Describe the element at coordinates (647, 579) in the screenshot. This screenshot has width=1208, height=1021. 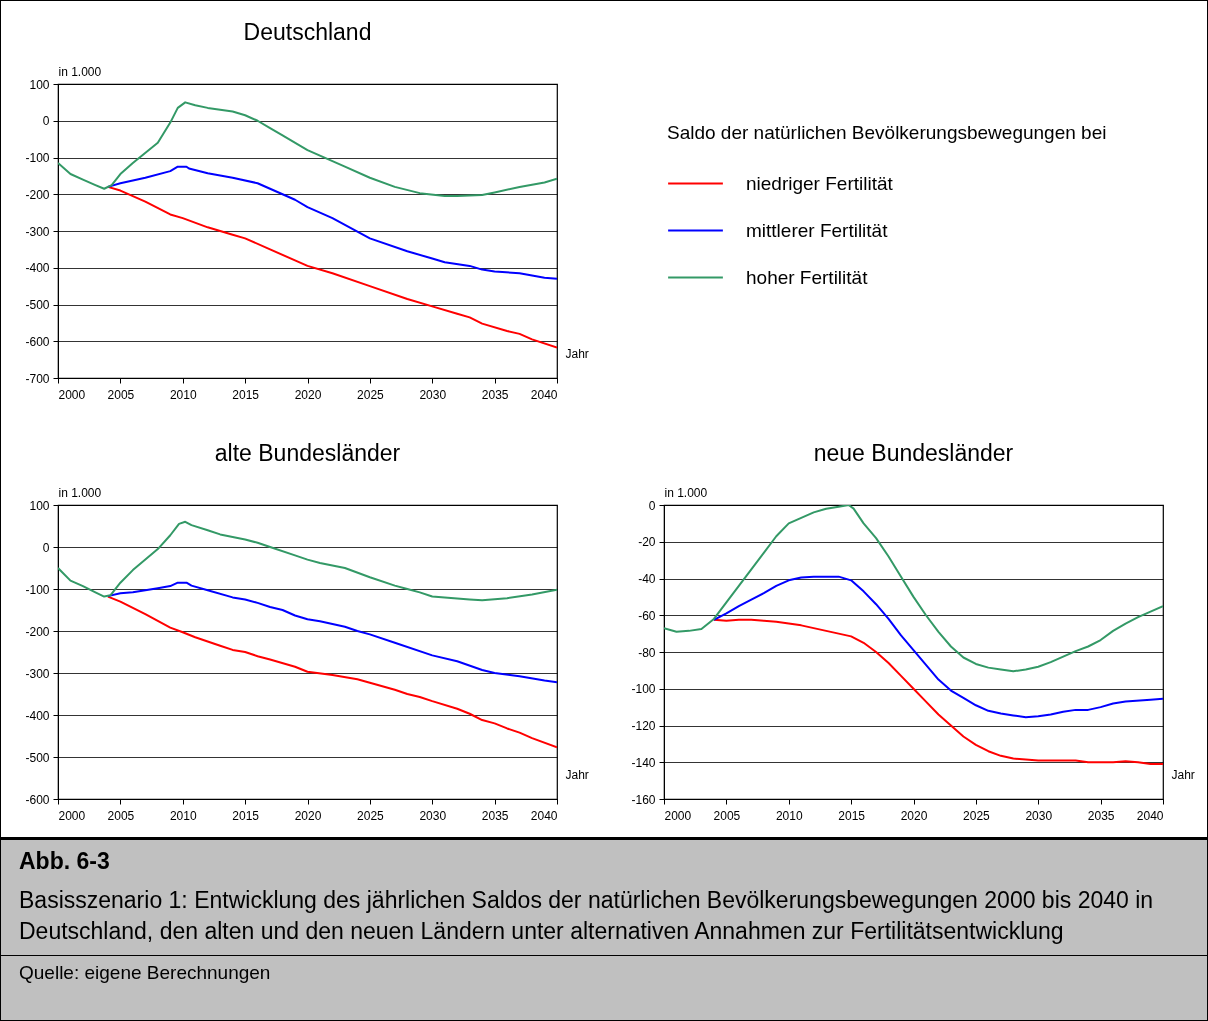
I see `y-tick-label: -40` at that location.